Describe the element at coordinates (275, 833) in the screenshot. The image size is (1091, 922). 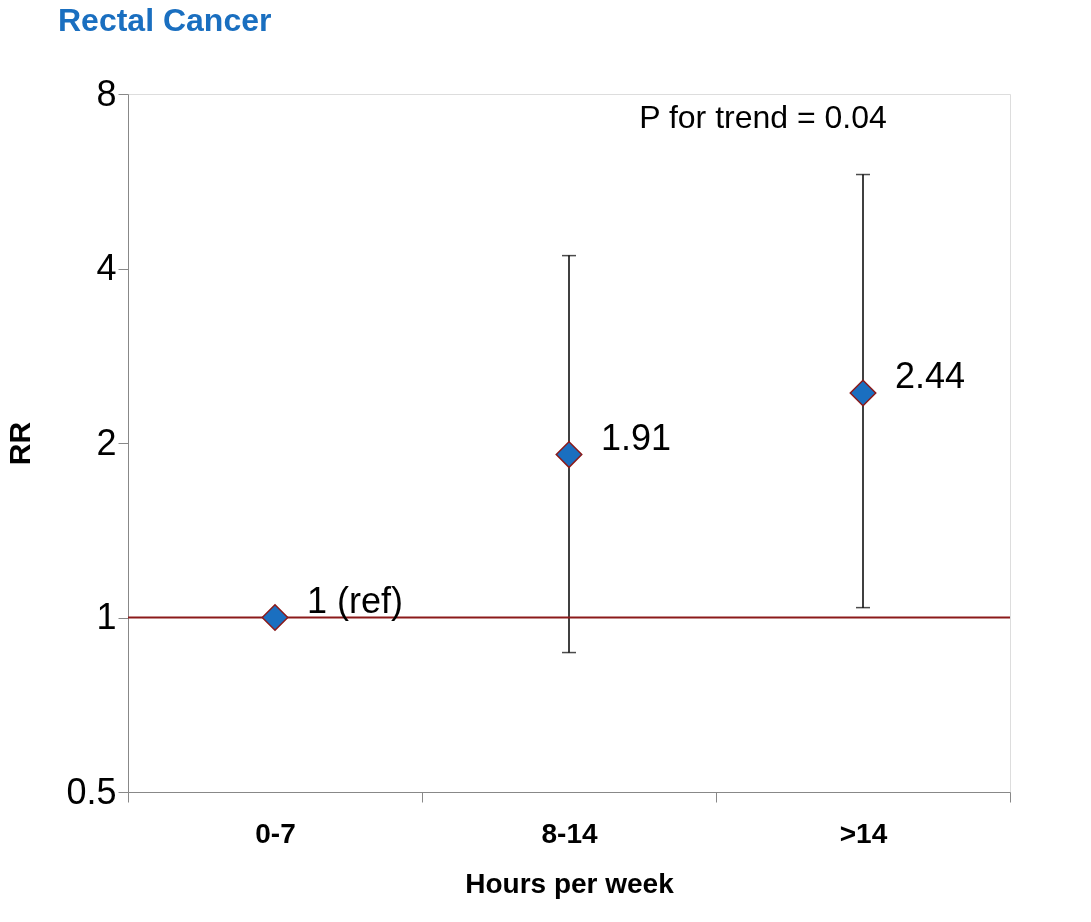
I see `x-tick-label: 0-7` at that location.